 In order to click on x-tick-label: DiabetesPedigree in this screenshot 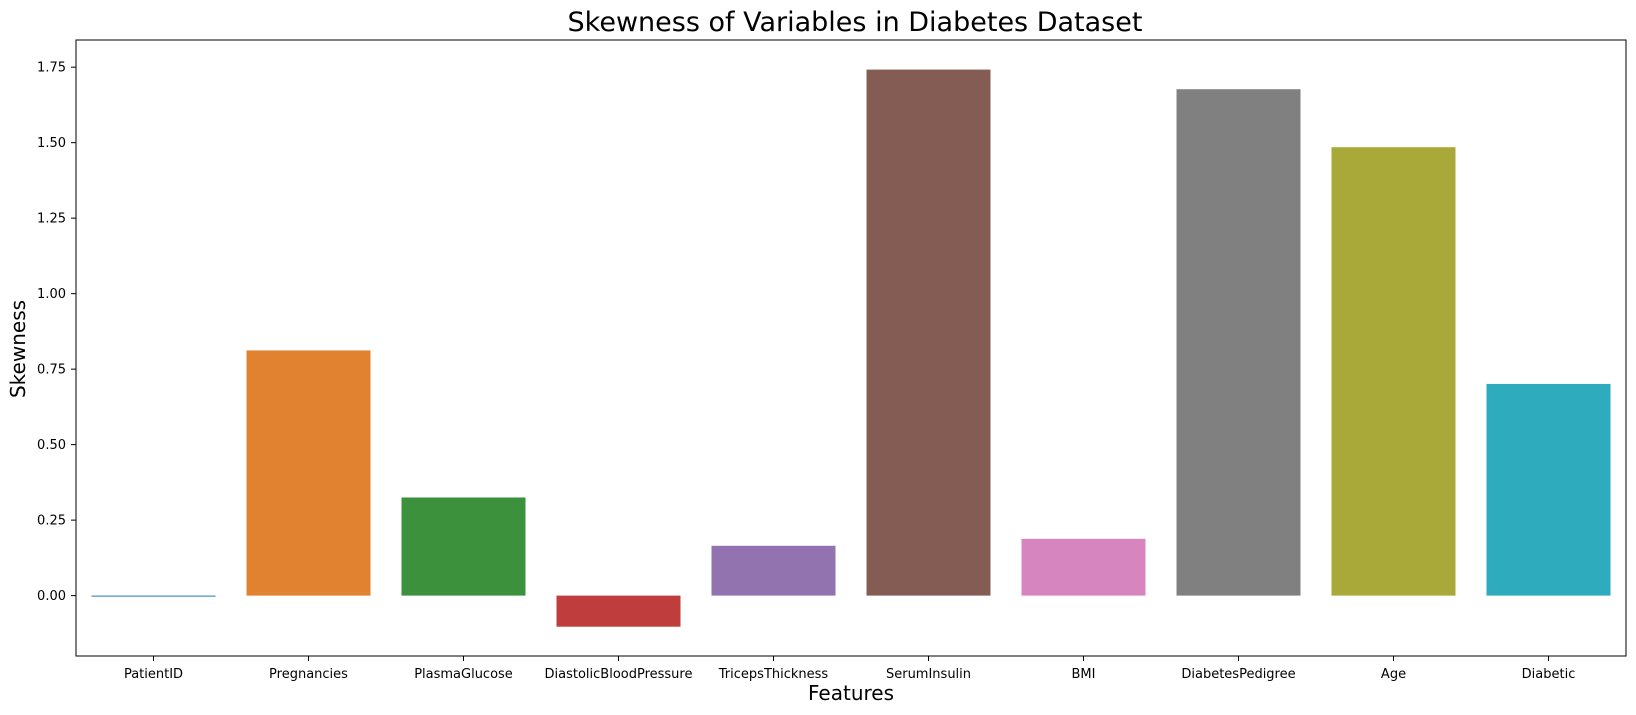, I will do `click(1238, 674)`.